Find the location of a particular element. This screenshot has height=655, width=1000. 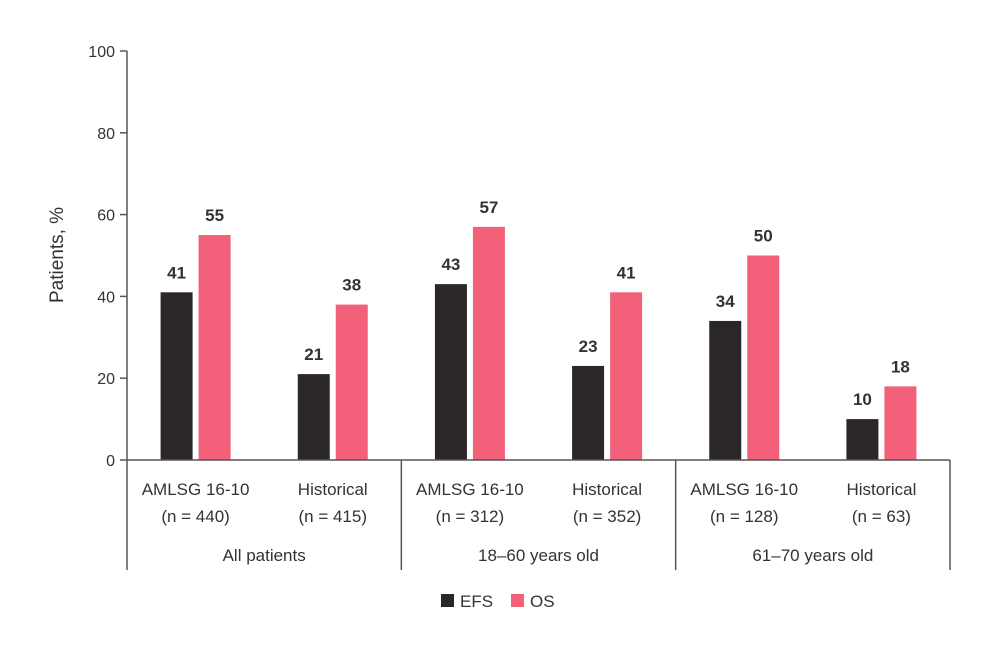

y-tick-label: 100 is located at coordinates (101, 52).